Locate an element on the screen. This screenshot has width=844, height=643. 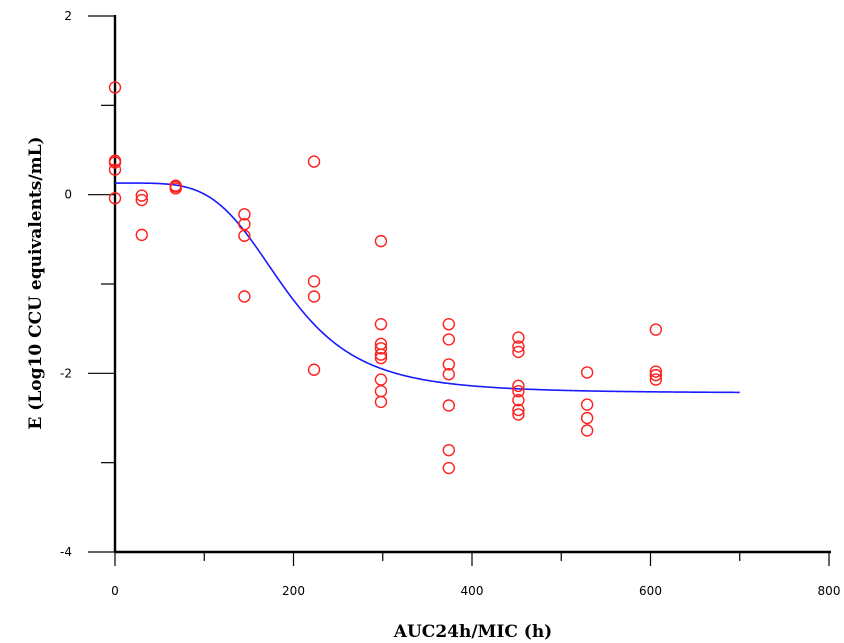
y-tick-label: 0 is located at coordinates (68, 195).